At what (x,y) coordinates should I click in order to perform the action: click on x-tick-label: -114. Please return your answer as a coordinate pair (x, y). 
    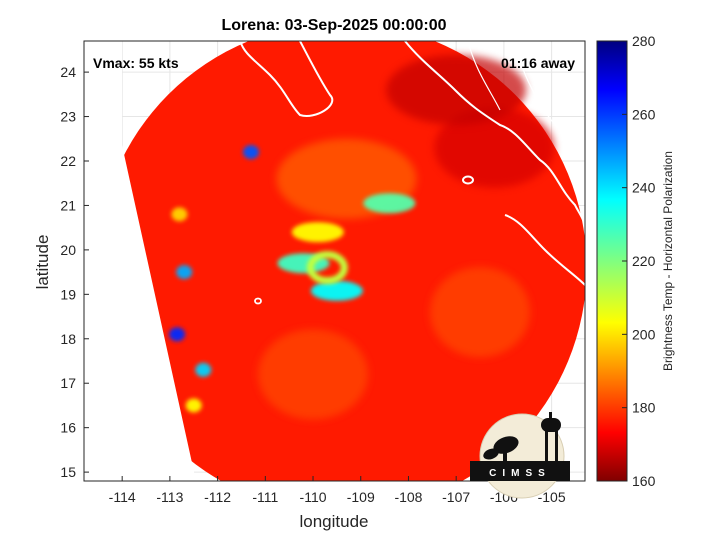
    Looking at the image, I should click on (122, 497).